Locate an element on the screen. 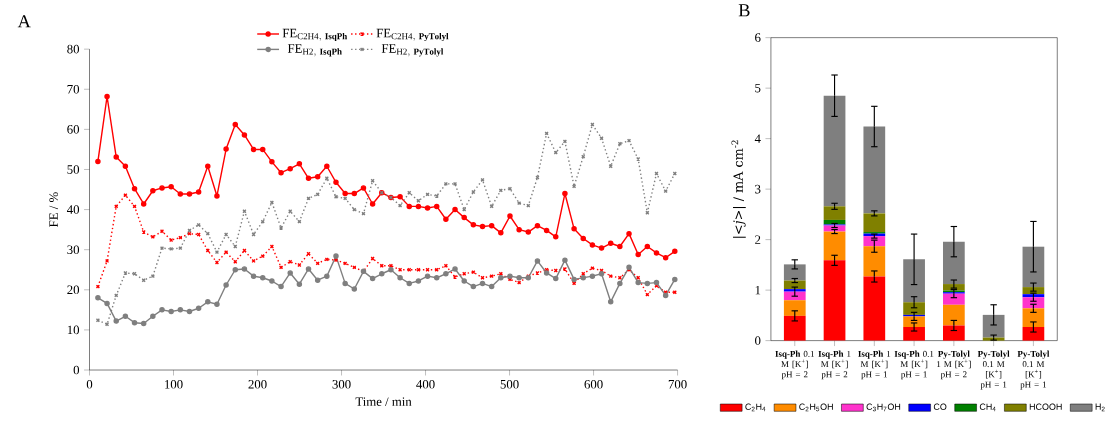  y-tick-label: 70 is located at coordinates (73, 89).